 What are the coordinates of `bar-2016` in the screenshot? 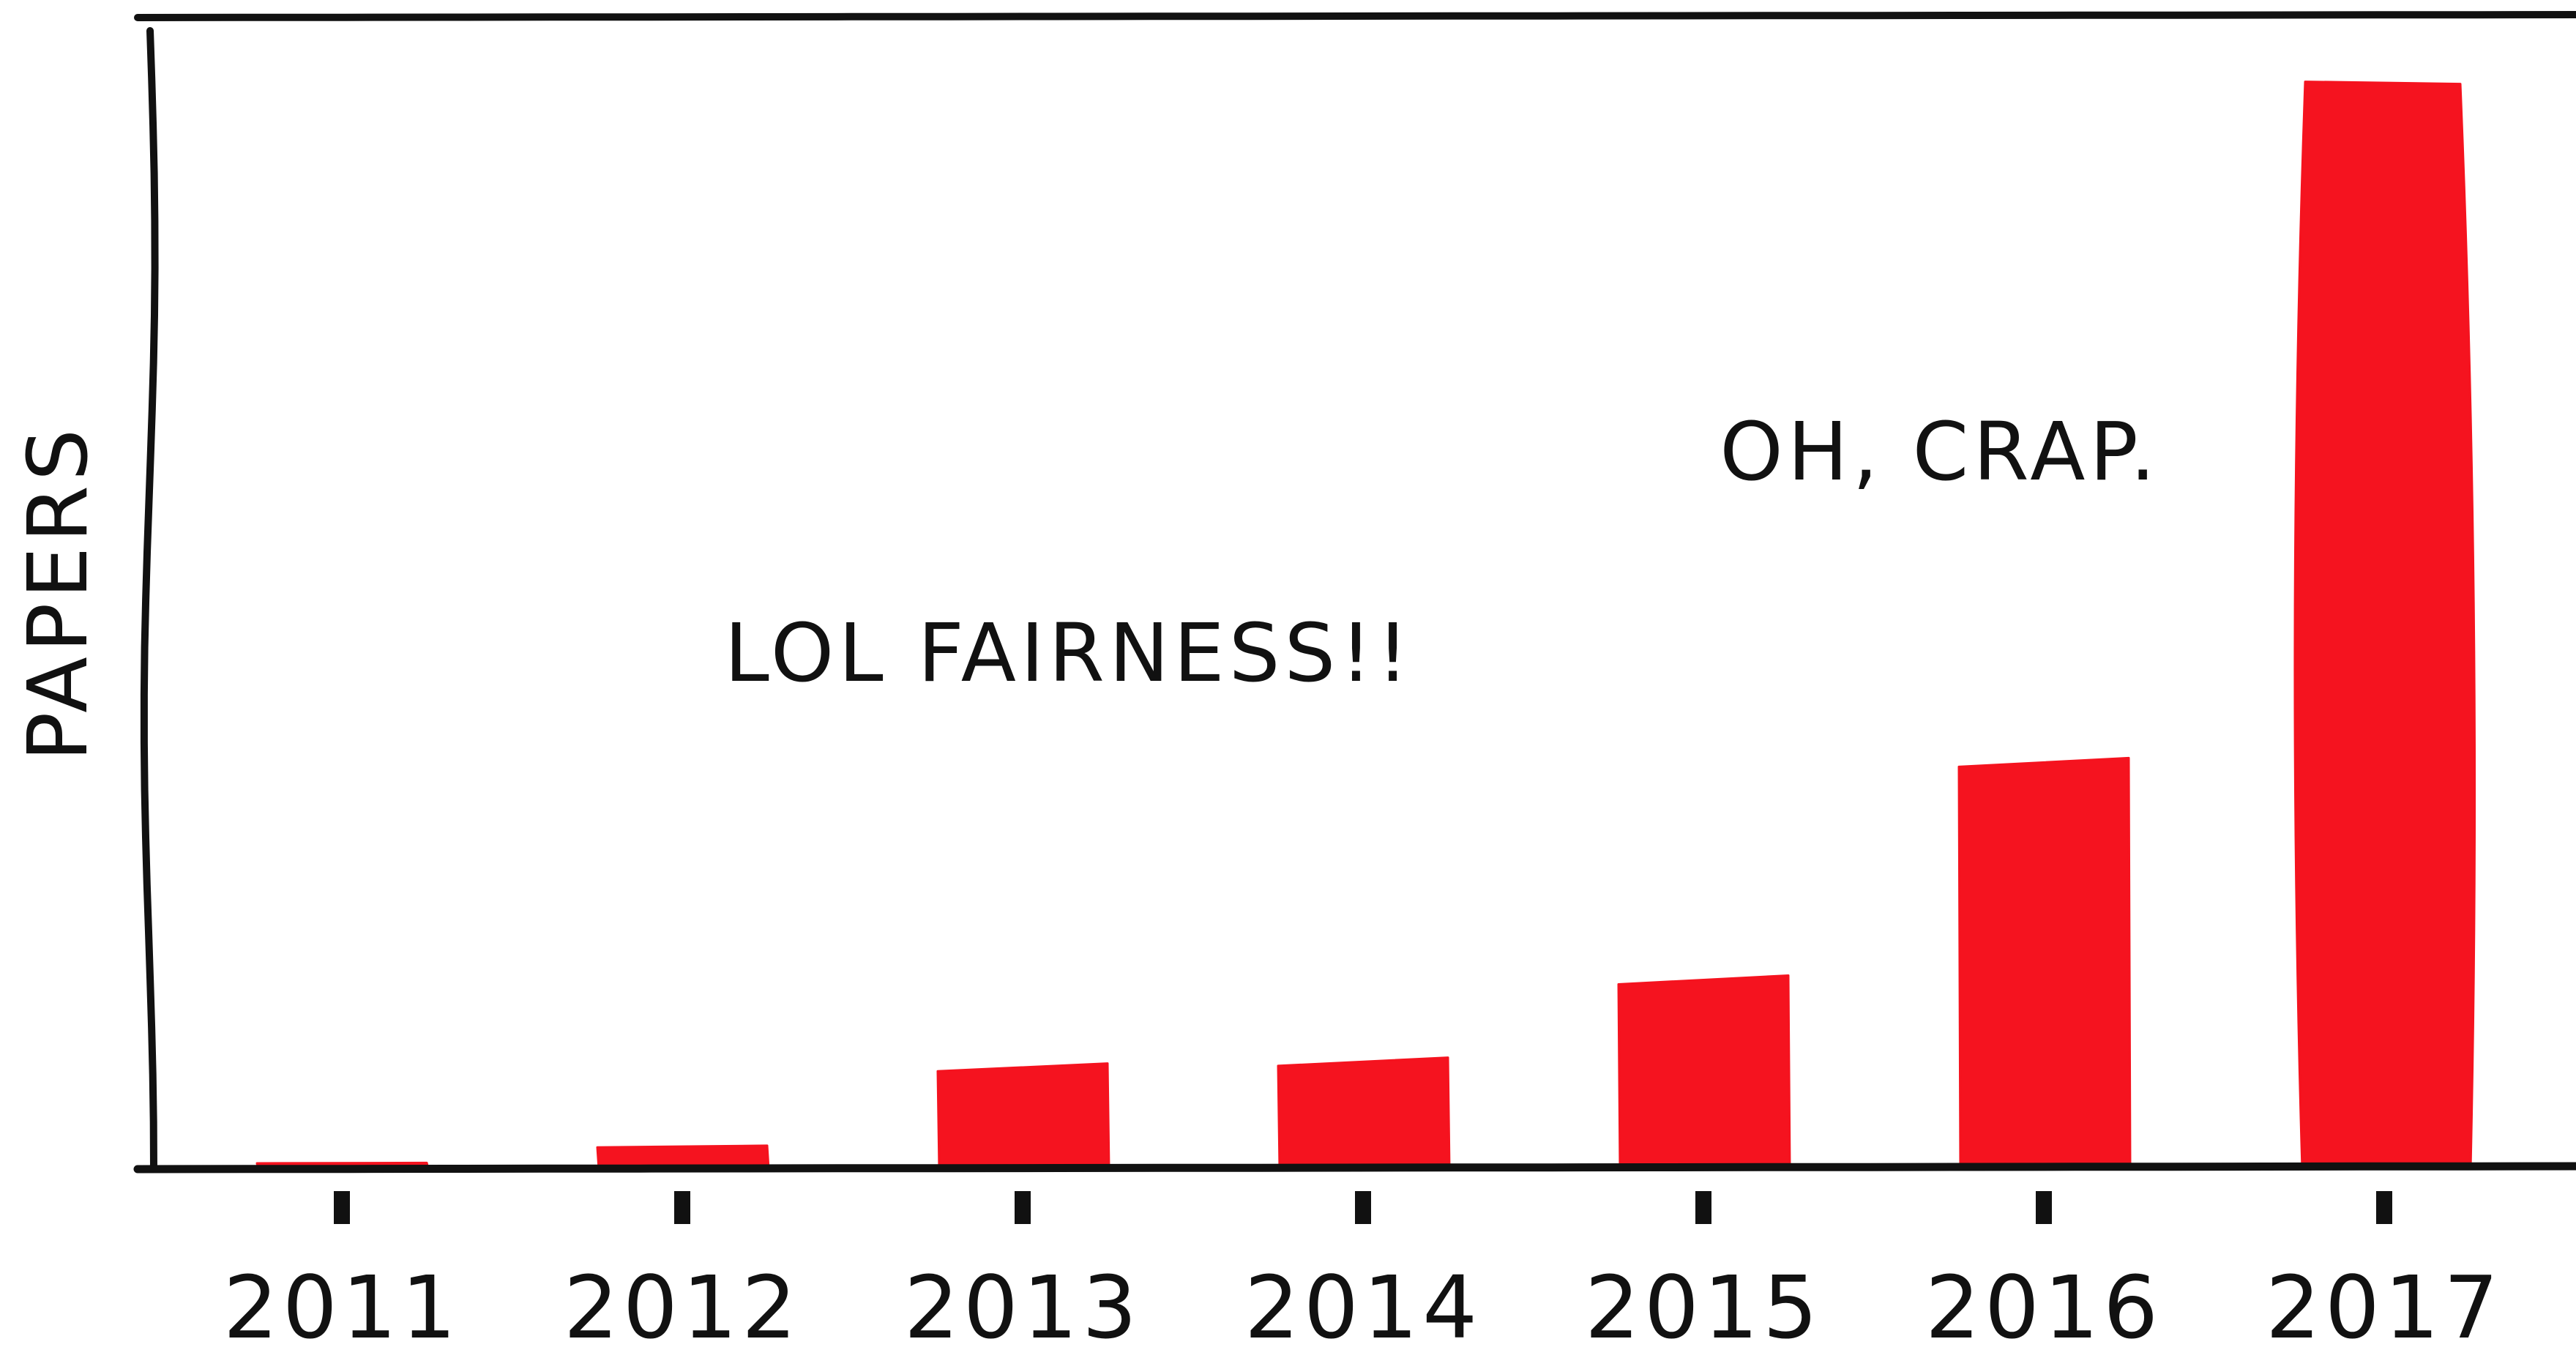 It's located at (2044, 963).